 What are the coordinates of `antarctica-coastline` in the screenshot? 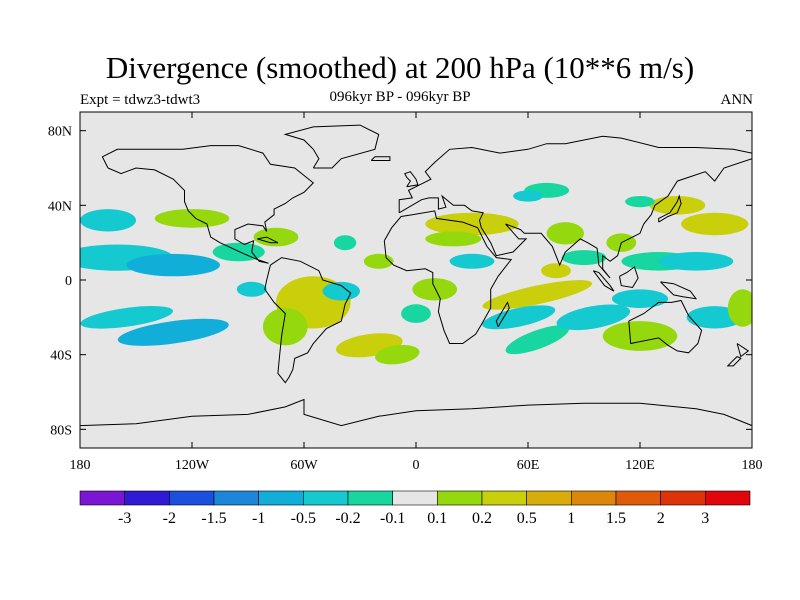 It's located at (416, 412).